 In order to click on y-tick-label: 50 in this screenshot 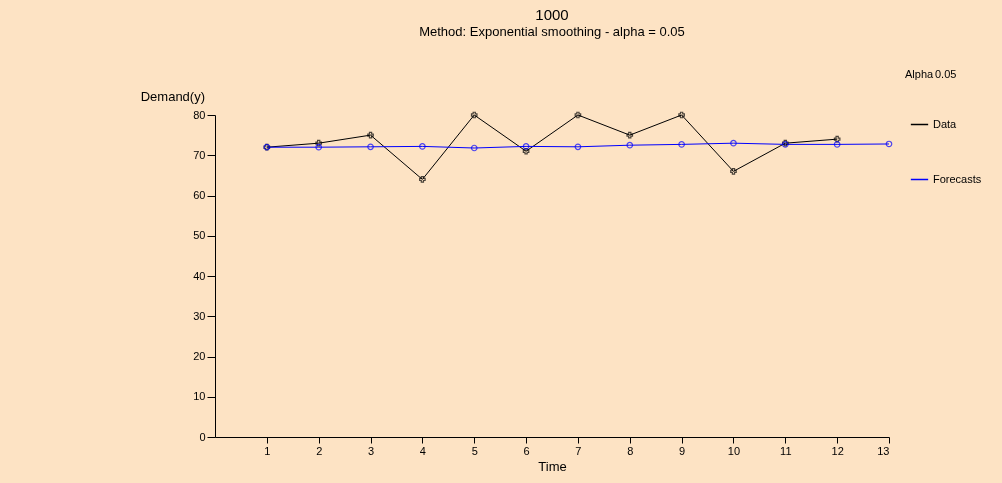, I will do `click(199, 235)`.